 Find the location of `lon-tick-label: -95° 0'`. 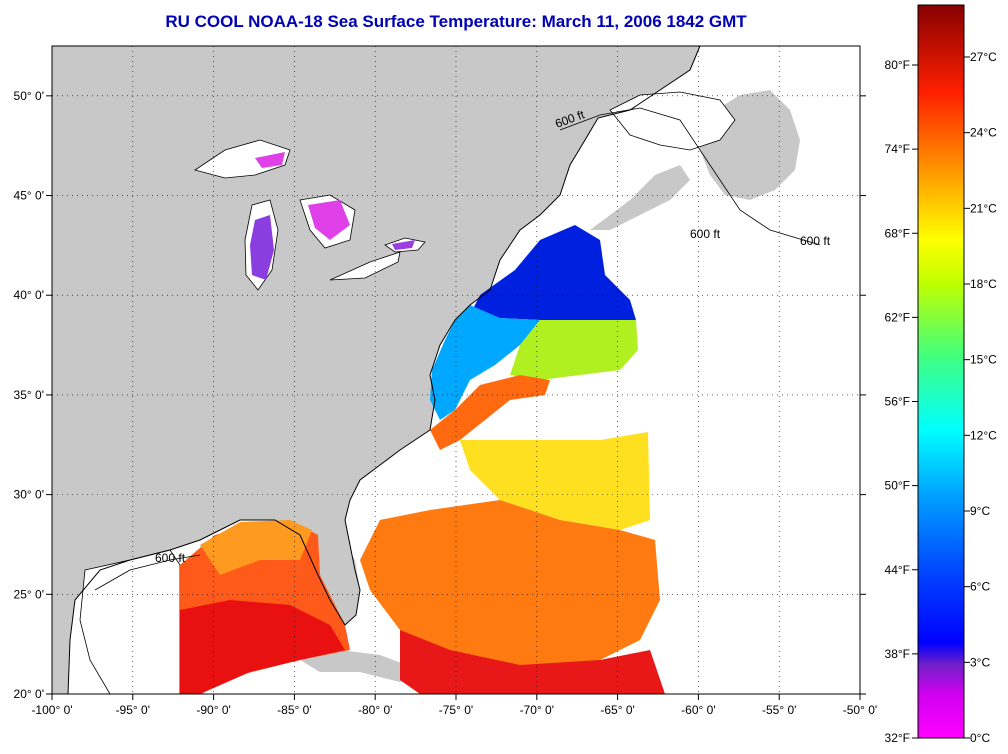

lon-tick-label: -95° 0' is located at coordinates (133, 710).